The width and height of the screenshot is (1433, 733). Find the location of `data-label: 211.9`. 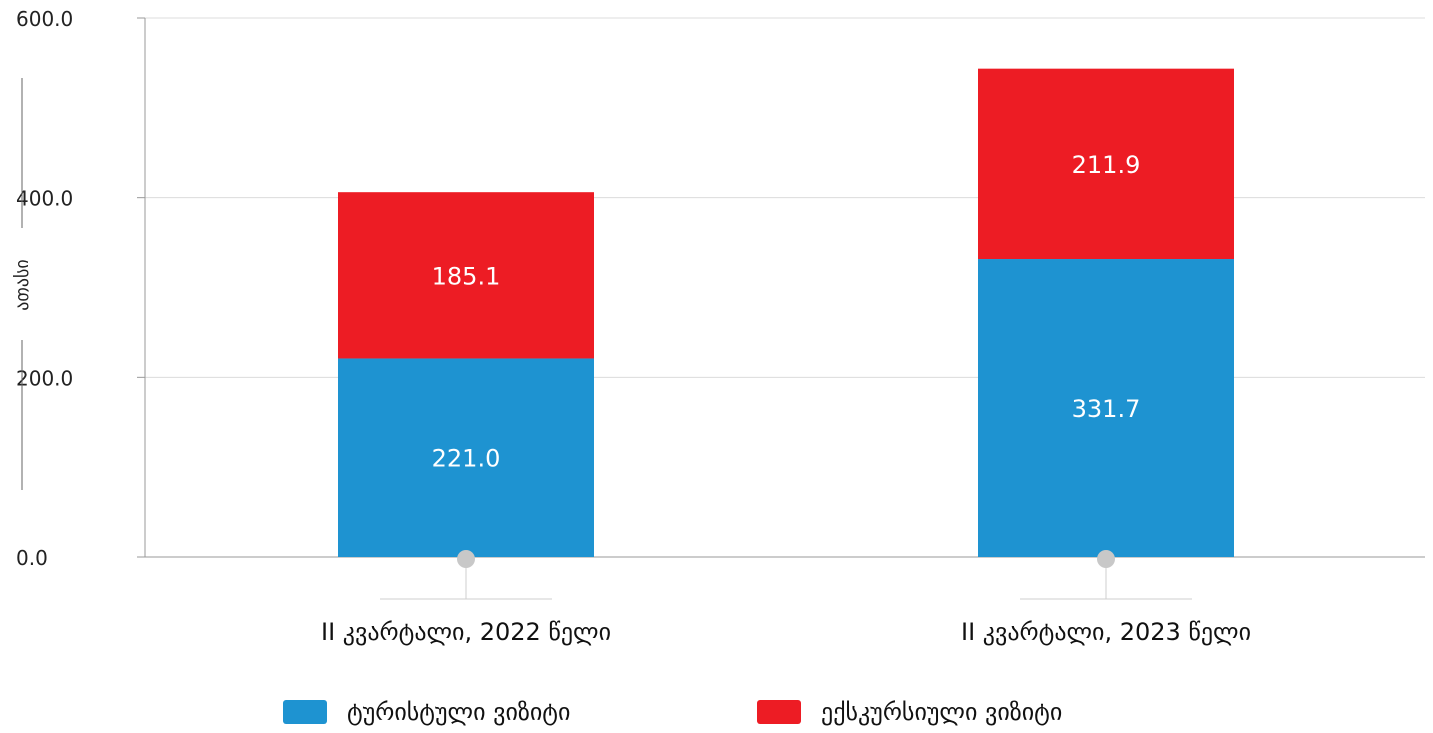

data-label: 211.9 is located at coordinates (1106, 165).